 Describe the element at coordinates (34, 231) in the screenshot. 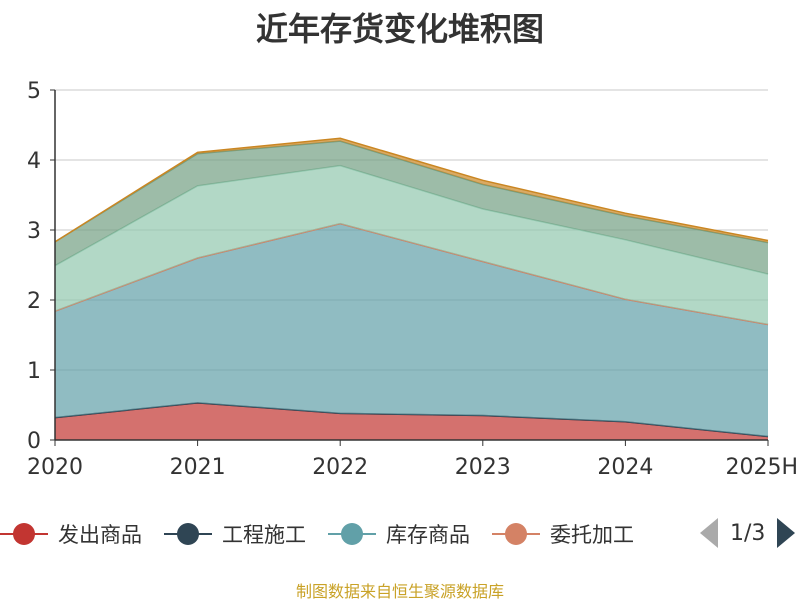

I see `y-tick-label: 3` at that location.